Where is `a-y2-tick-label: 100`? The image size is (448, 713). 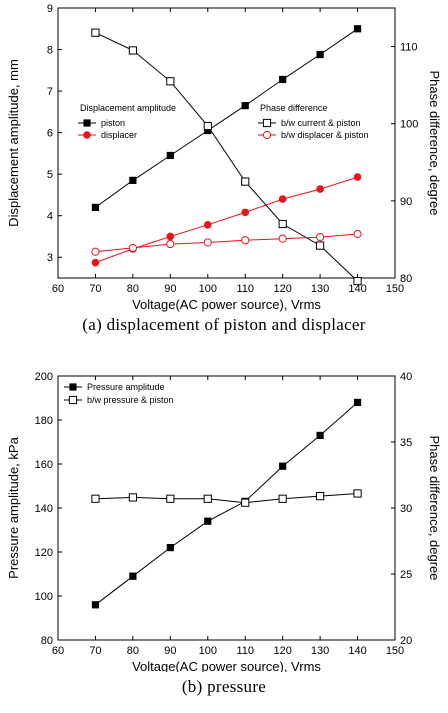 a-y2-tick-label: 100 is located at coordinates (409, 125).